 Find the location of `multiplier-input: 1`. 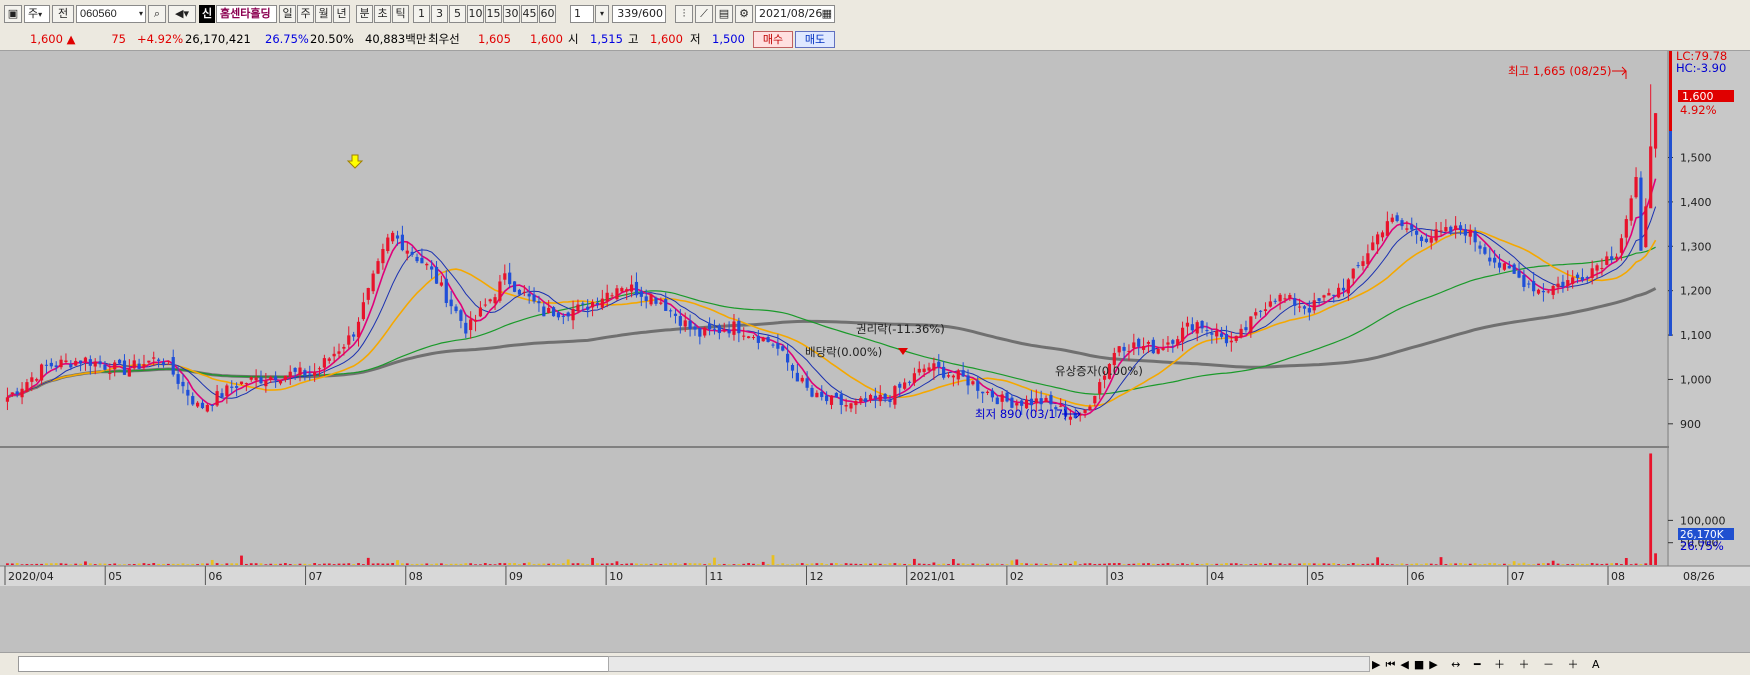

multiplier-input: 1 is located at coordinates (582, 14).